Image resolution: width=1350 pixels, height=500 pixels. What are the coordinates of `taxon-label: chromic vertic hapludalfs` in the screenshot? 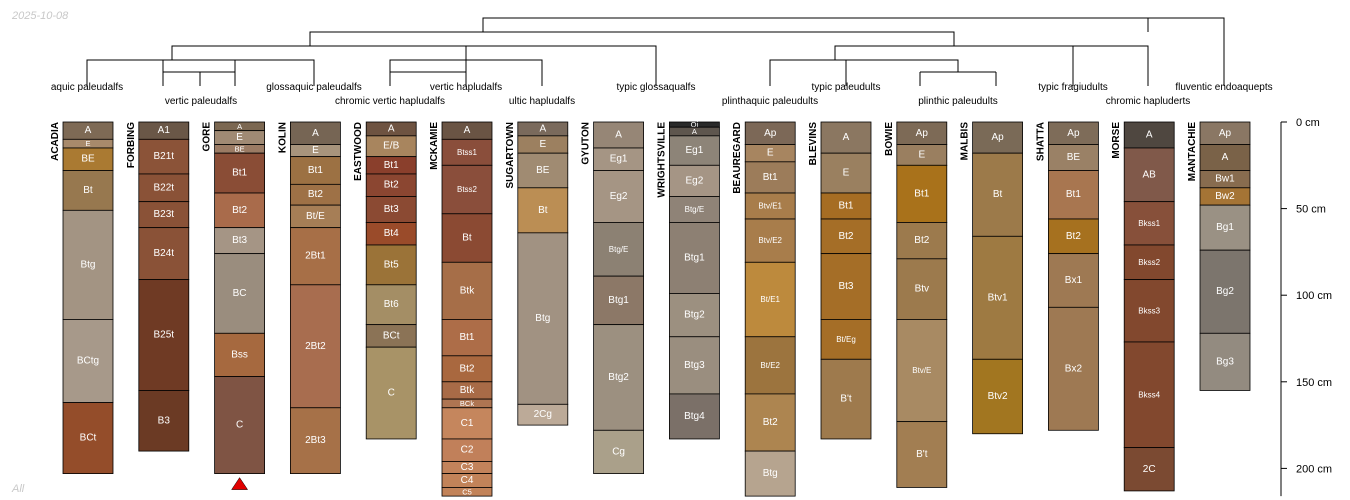 It's located at (390, 101).